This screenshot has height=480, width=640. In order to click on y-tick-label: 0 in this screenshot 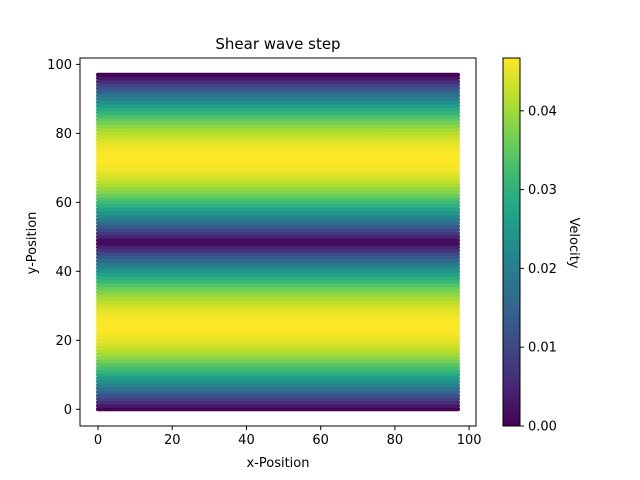, I will do `click(68, 410)`.